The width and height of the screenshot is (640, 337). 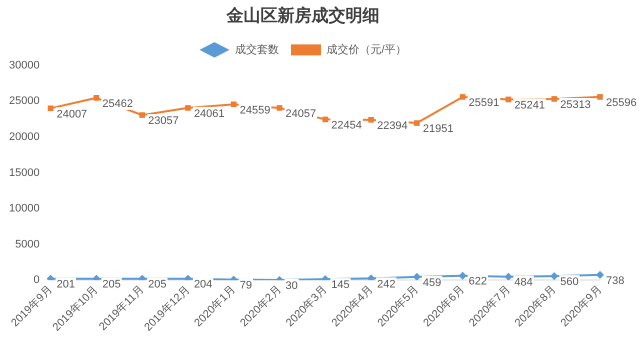 I want to click on data-label: 24057, so click(x=301, y=114).